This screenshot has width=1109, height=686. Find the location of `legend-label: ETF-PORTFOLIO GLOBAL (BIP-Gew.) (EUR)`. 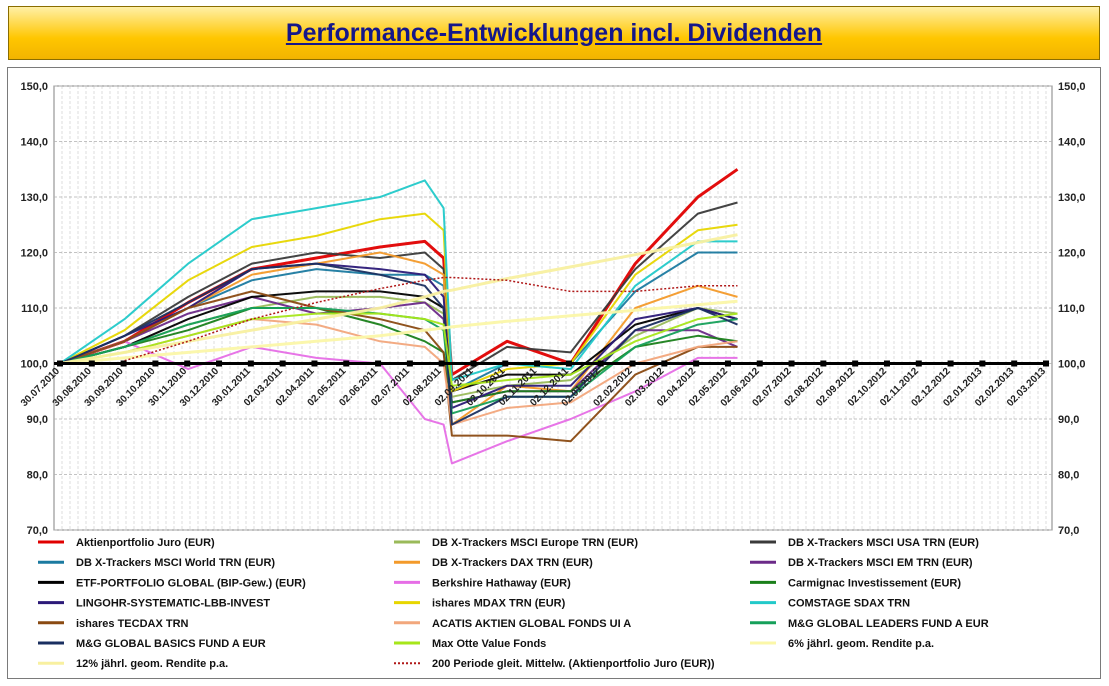

legend-label: ETF-PORTFOLIO GLOBAL (BIP-Gew.) (EUR) is located at coordinates (191, 583).